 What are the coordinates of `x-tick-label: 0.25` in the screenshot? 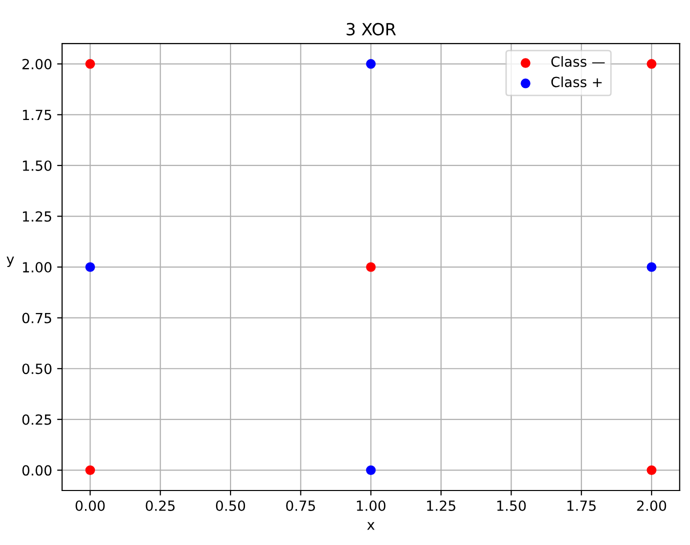 It's located at (160, 505).